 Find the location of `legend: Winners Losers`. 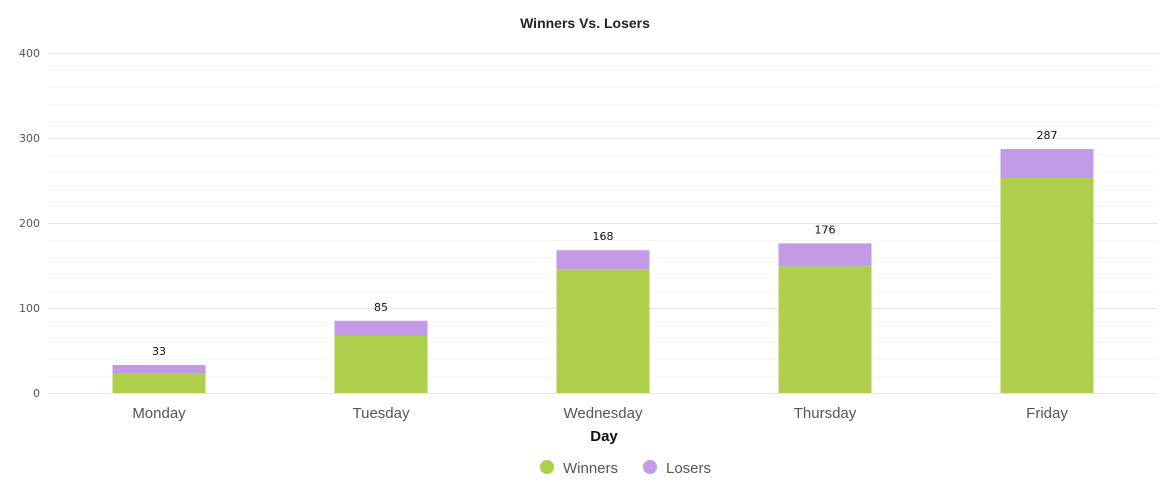

legend: Winners Losers is located at coordinates (625, 468).